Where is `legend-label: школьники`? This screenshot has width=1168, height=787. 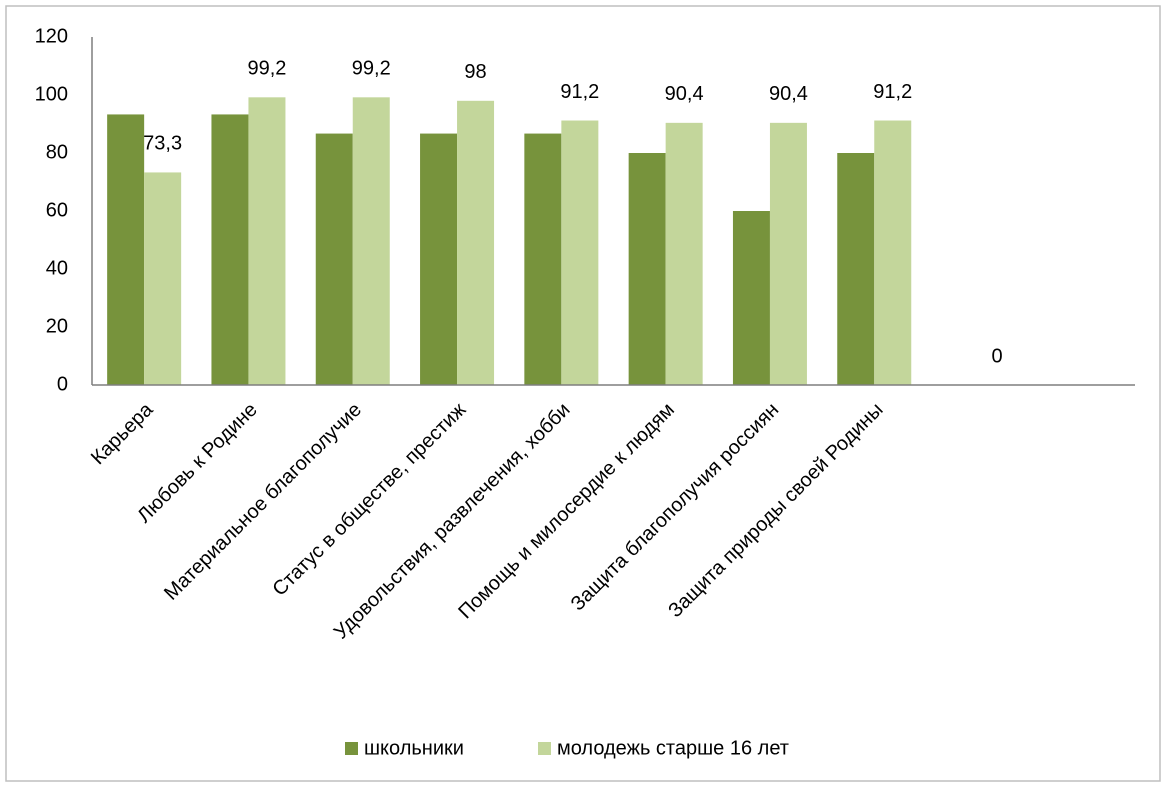 legend-label: школьники is located at coordinates (414, 748).